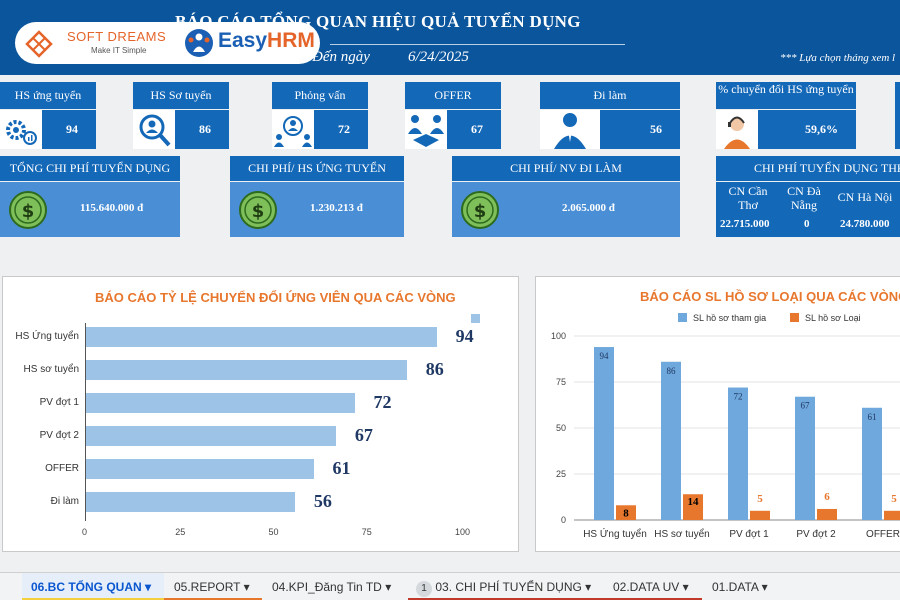  Describe the element at coordinates (694, 502) in the screenshot. I see `data-label: 14` at that location.